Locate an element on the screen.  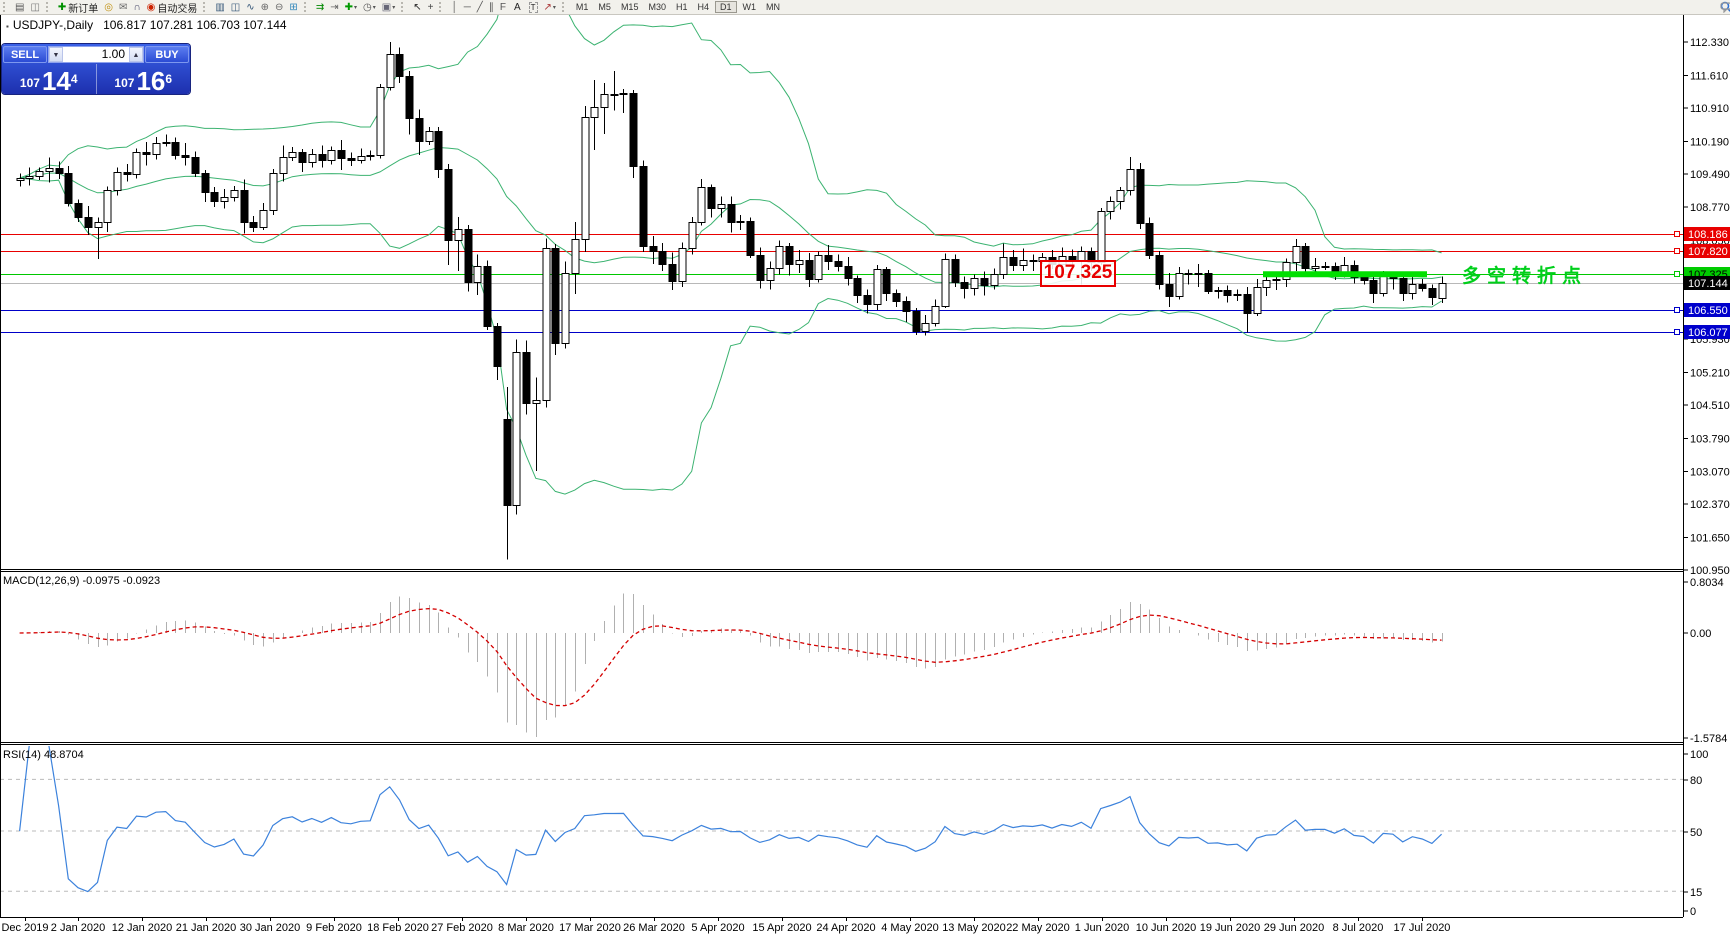
horizontal-line-icon: ─ is located at coordinates (467, 7).